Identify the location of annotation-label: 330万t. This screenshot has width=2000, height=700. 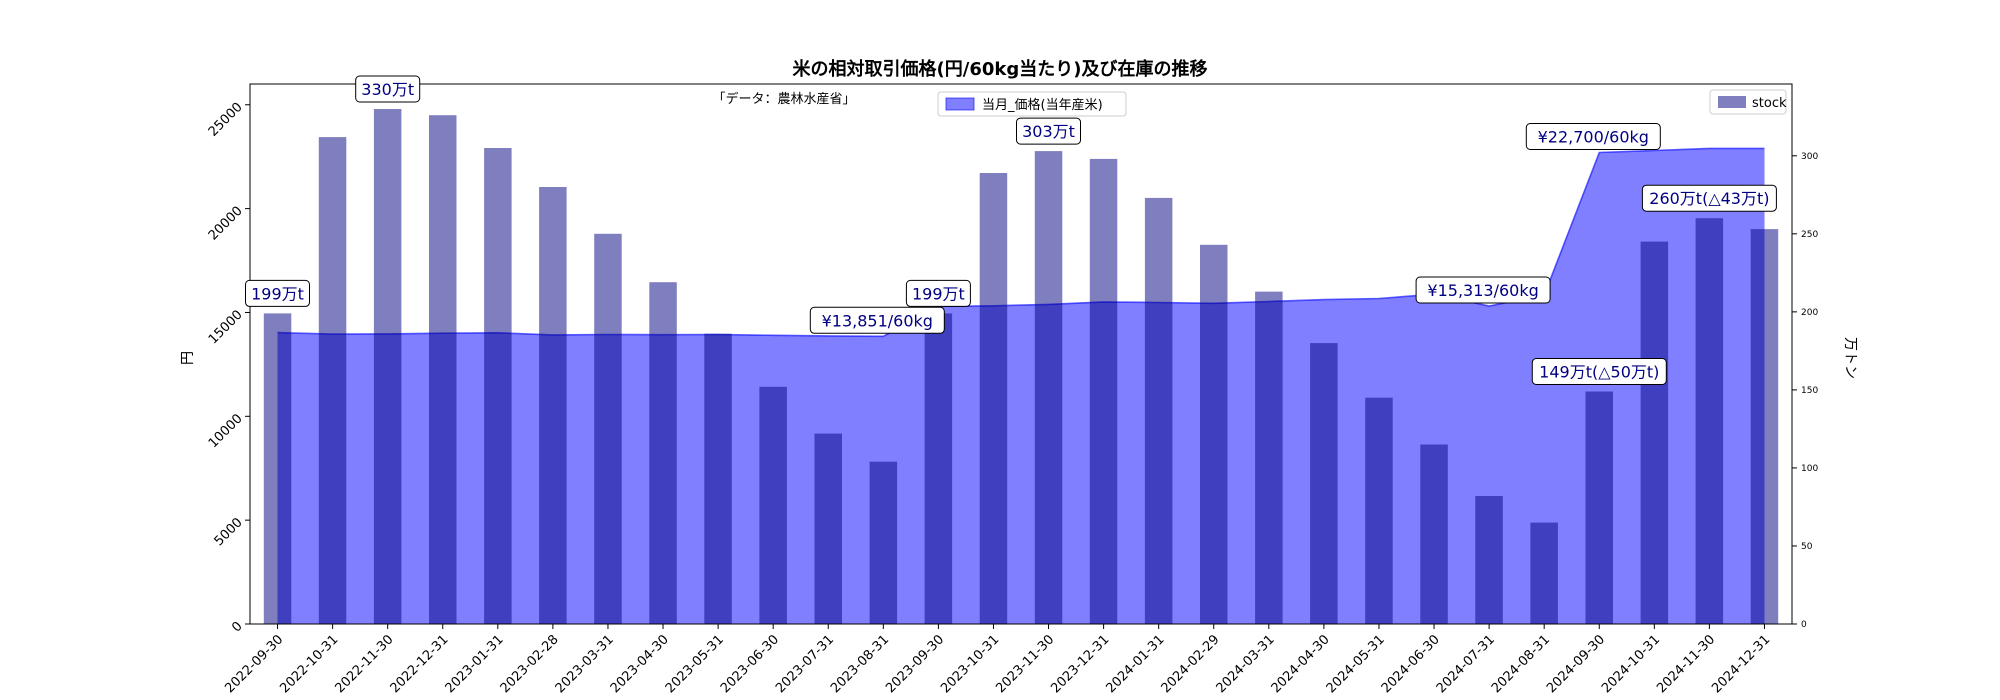
(387, 89).